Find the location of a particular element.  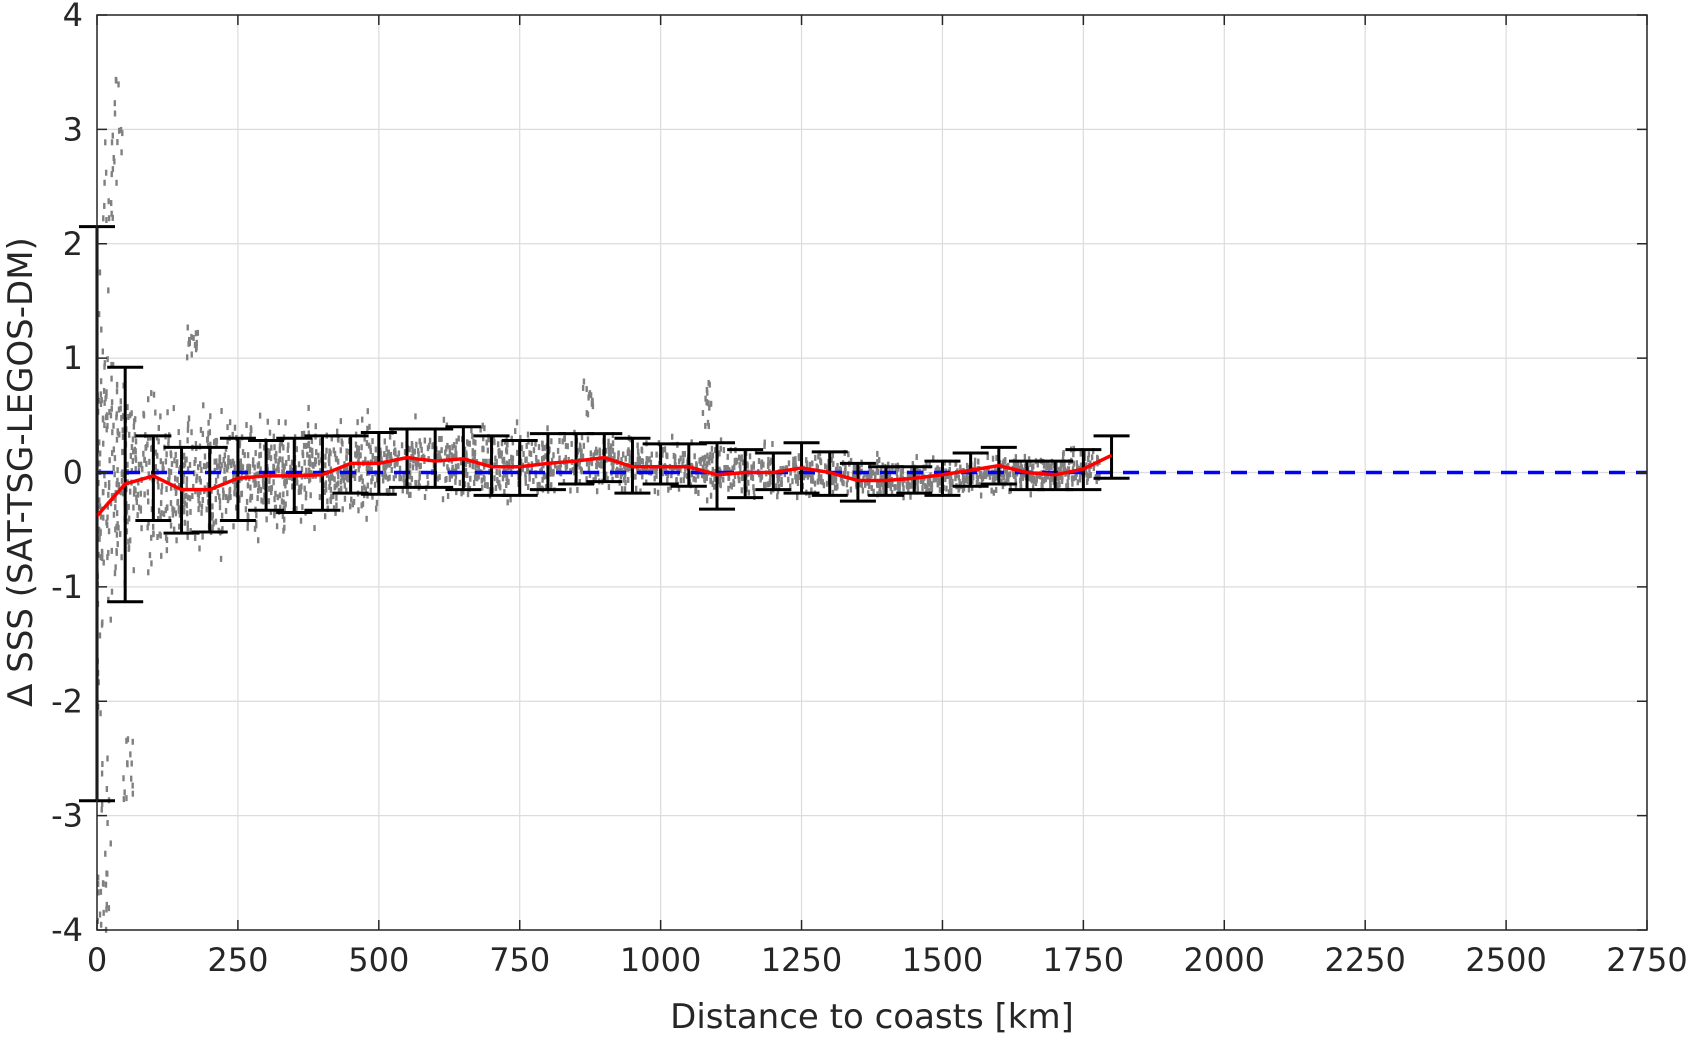

y-tick-label: 3 is located at coordinates (73, 129).